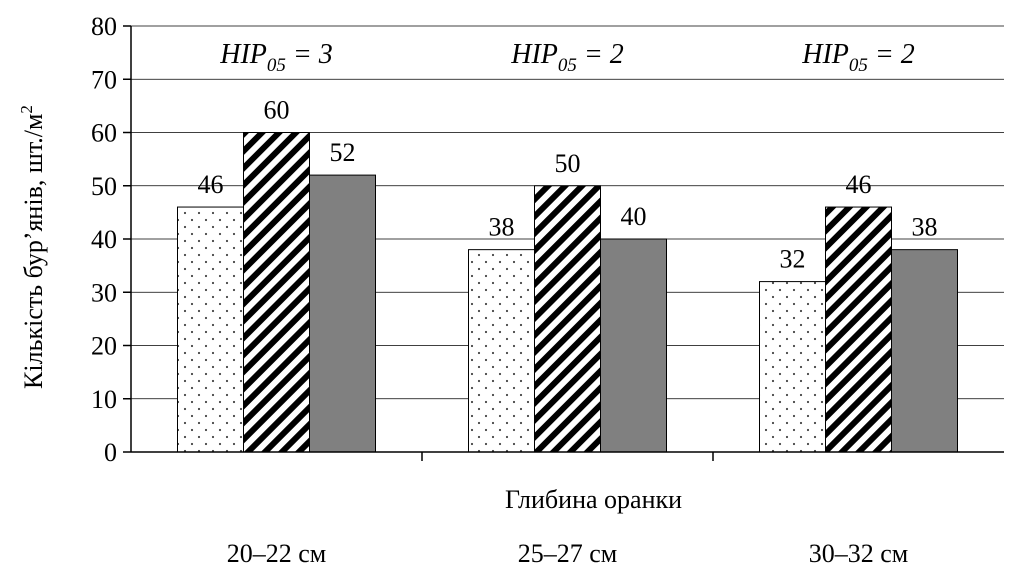  What do you see at coordinates (104, 133) in the screenshot?
I see `y-tick-label: 60` at bounding box center [104, 133].